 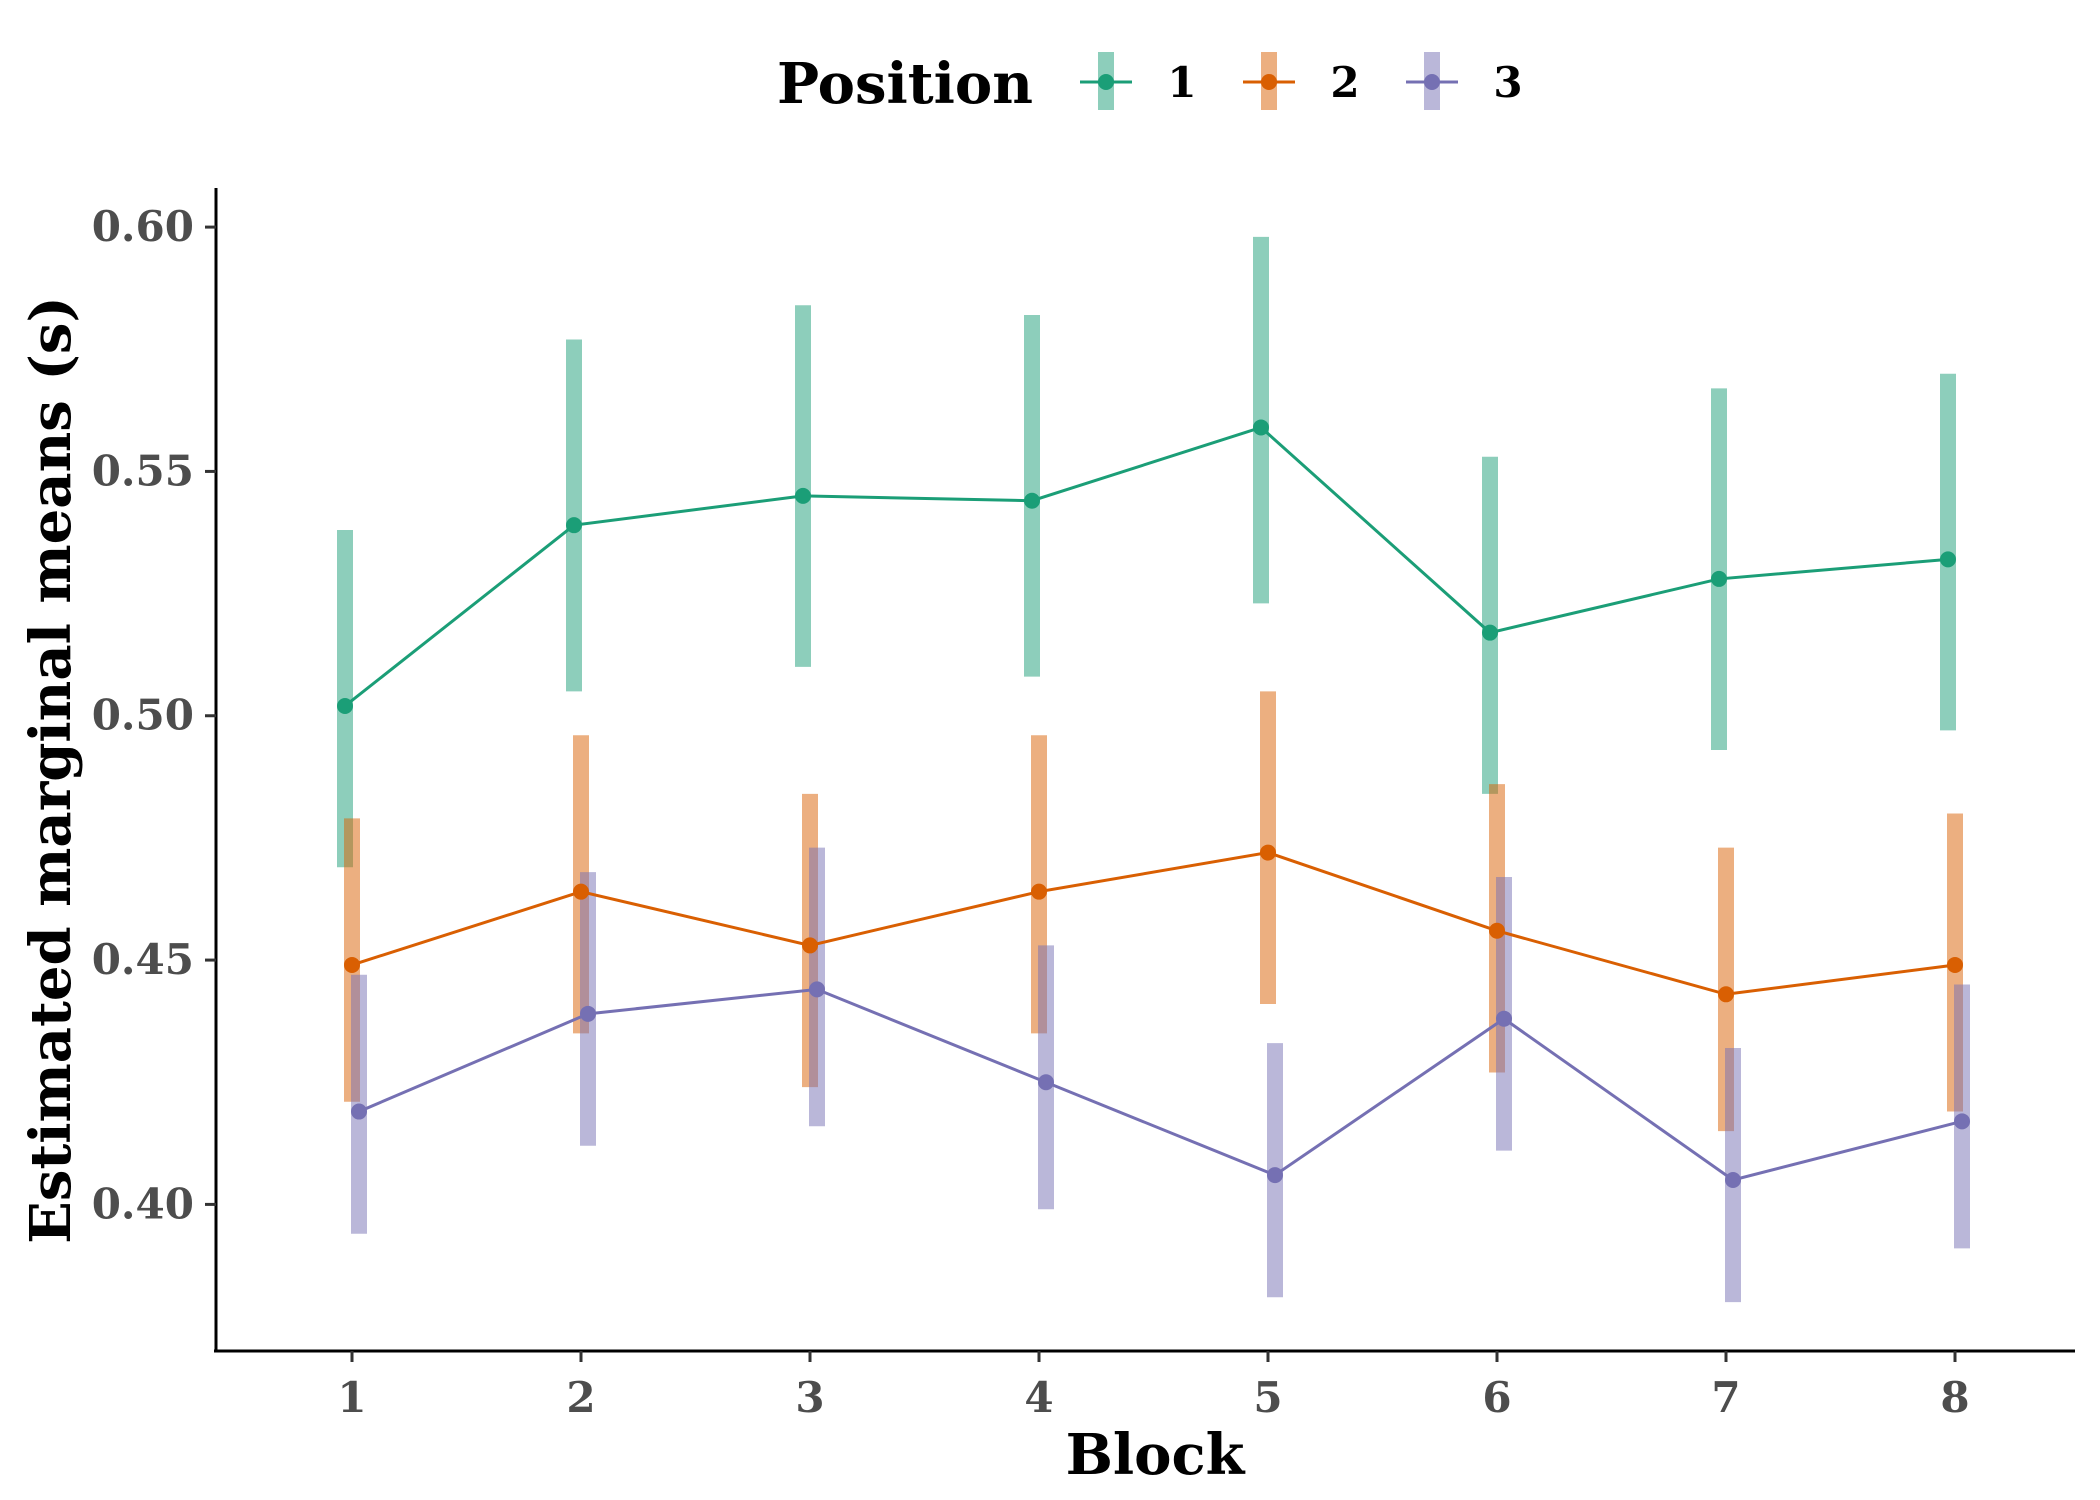 I want to click on legend-item-2: 2, so click(x=1301, y=81).